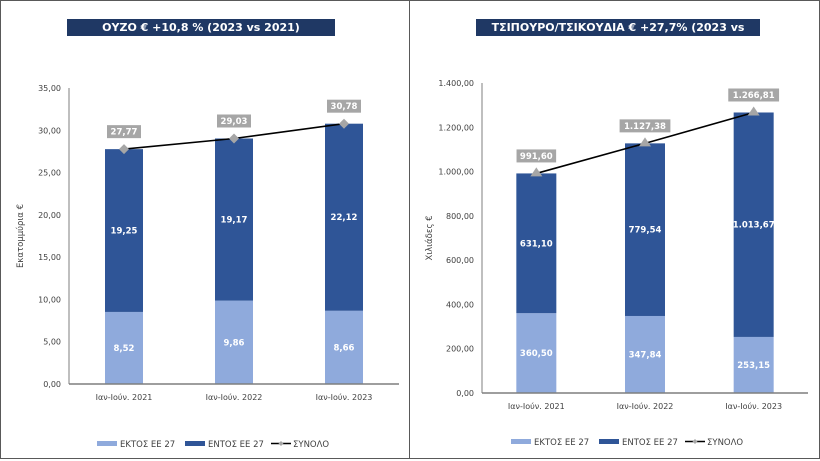  Describe the element at coordinates (49, 88) in the screenshot. I see `y-tick-label: 35,00` at that location.